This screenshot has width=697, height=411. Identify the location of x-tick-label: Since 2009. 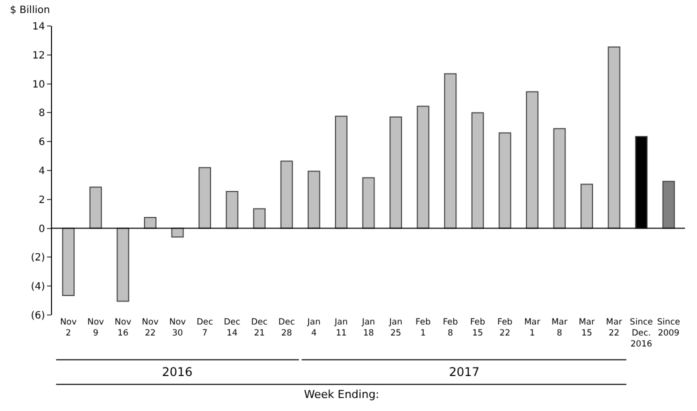
(668, 328).